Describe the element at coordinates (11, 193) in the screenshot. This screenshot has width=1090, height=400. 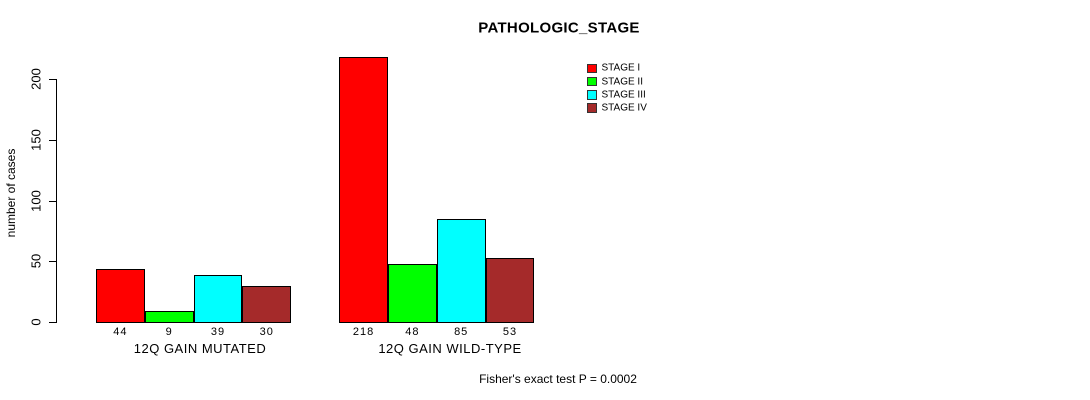
I see `y-axis-label: number of cases` at that location.